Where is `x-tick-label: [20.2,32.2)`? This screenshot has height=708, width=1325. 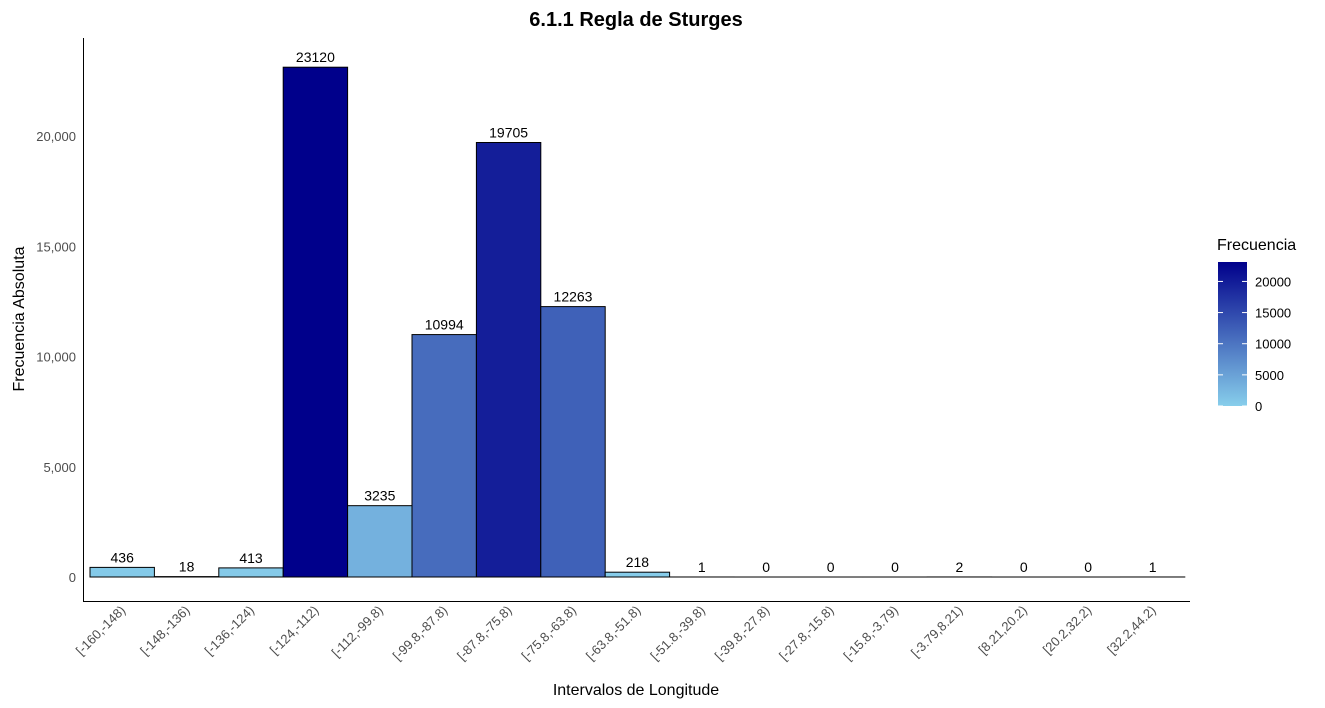 x-tick-label: [20.2,32.2) is located at coordinates (1067, 630).